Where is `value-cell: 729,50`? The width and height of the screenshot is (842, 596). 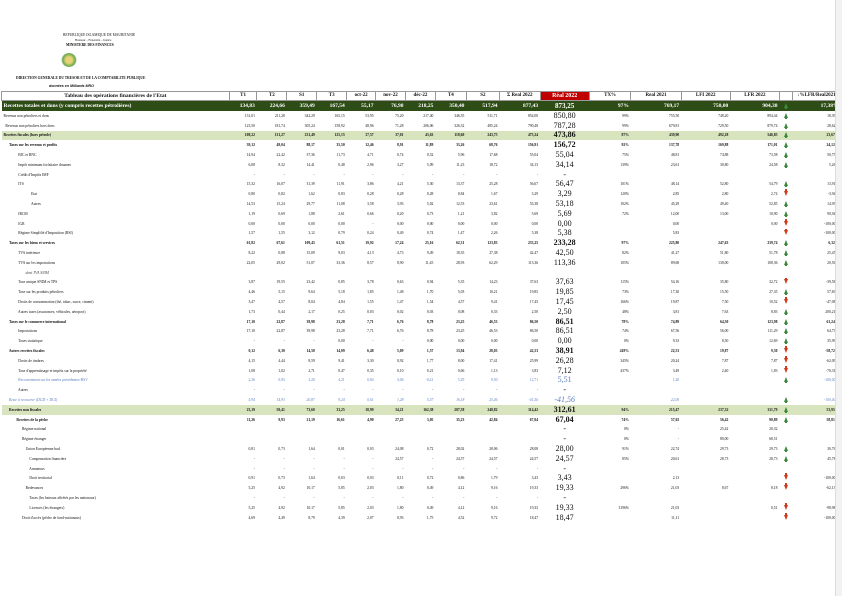 value-cell: 729,50 is located at coordinates (723, 125).